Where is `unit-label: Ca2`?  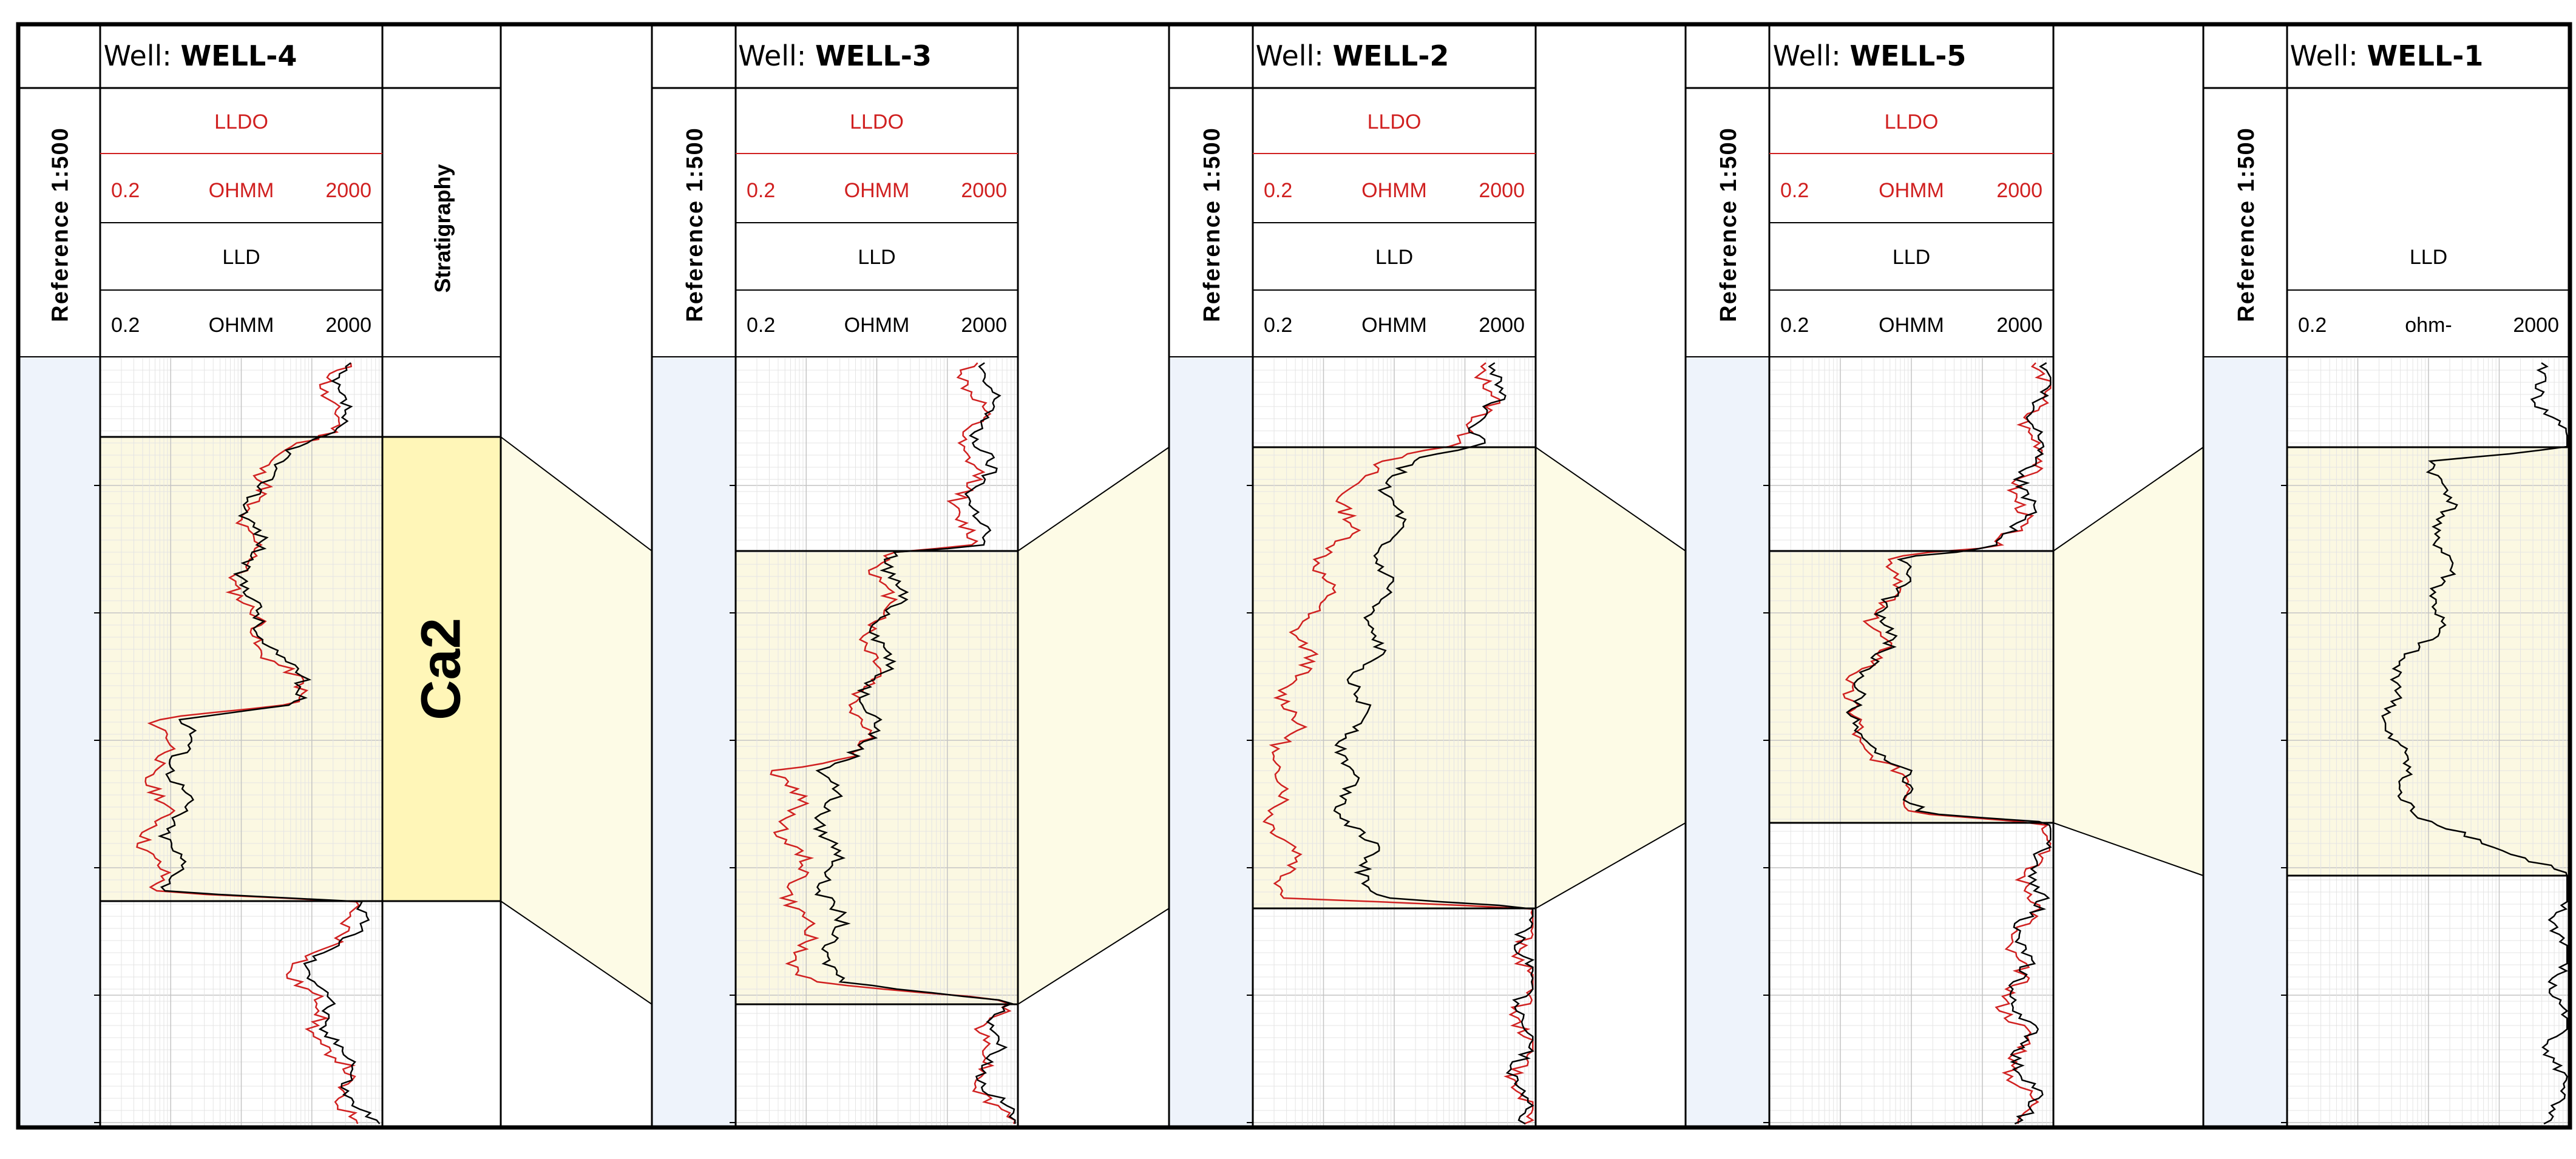 unit-label: Ca2 is located at coordinates (441, 669).